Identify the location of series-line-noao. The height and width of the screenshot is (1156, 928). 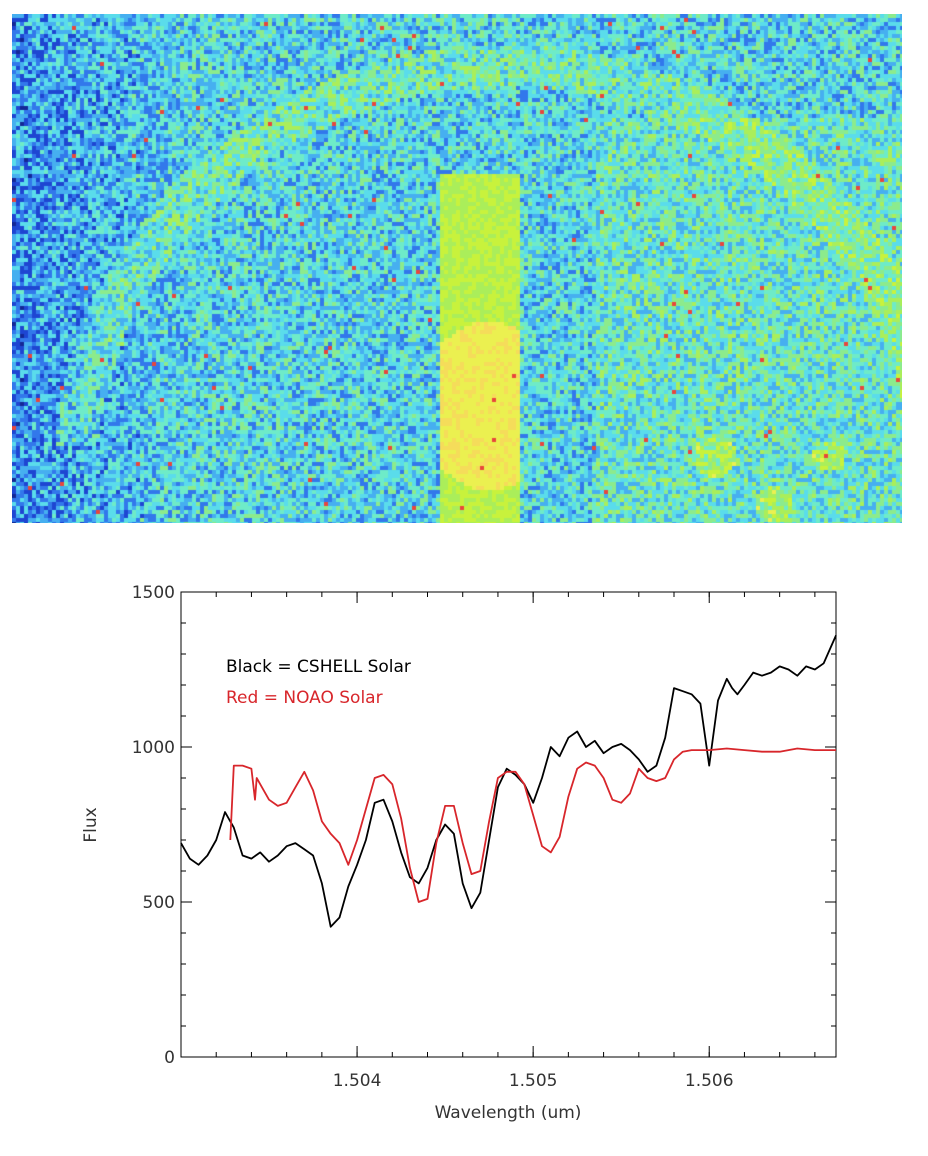
(532, 825).